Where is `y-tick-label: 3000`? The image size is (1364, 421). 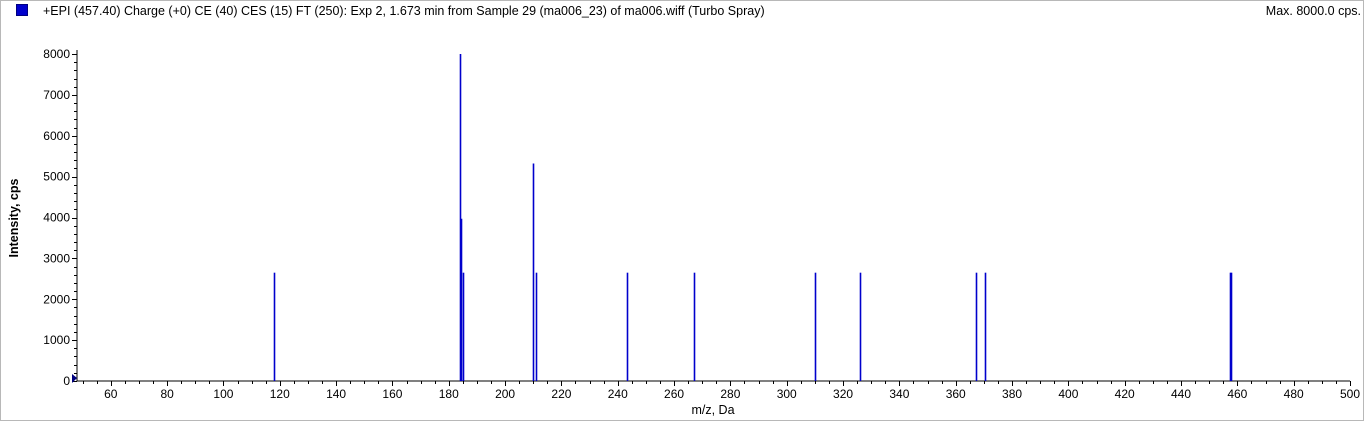
y-tick-label: 3000 is located at coordinates (56, 258).